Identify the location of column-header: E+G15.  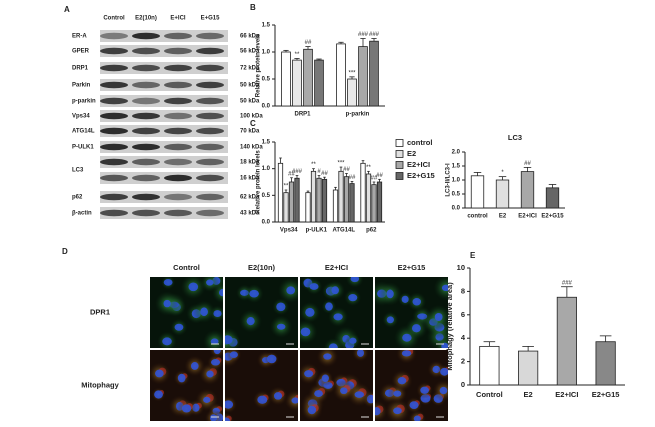
(211, 19).